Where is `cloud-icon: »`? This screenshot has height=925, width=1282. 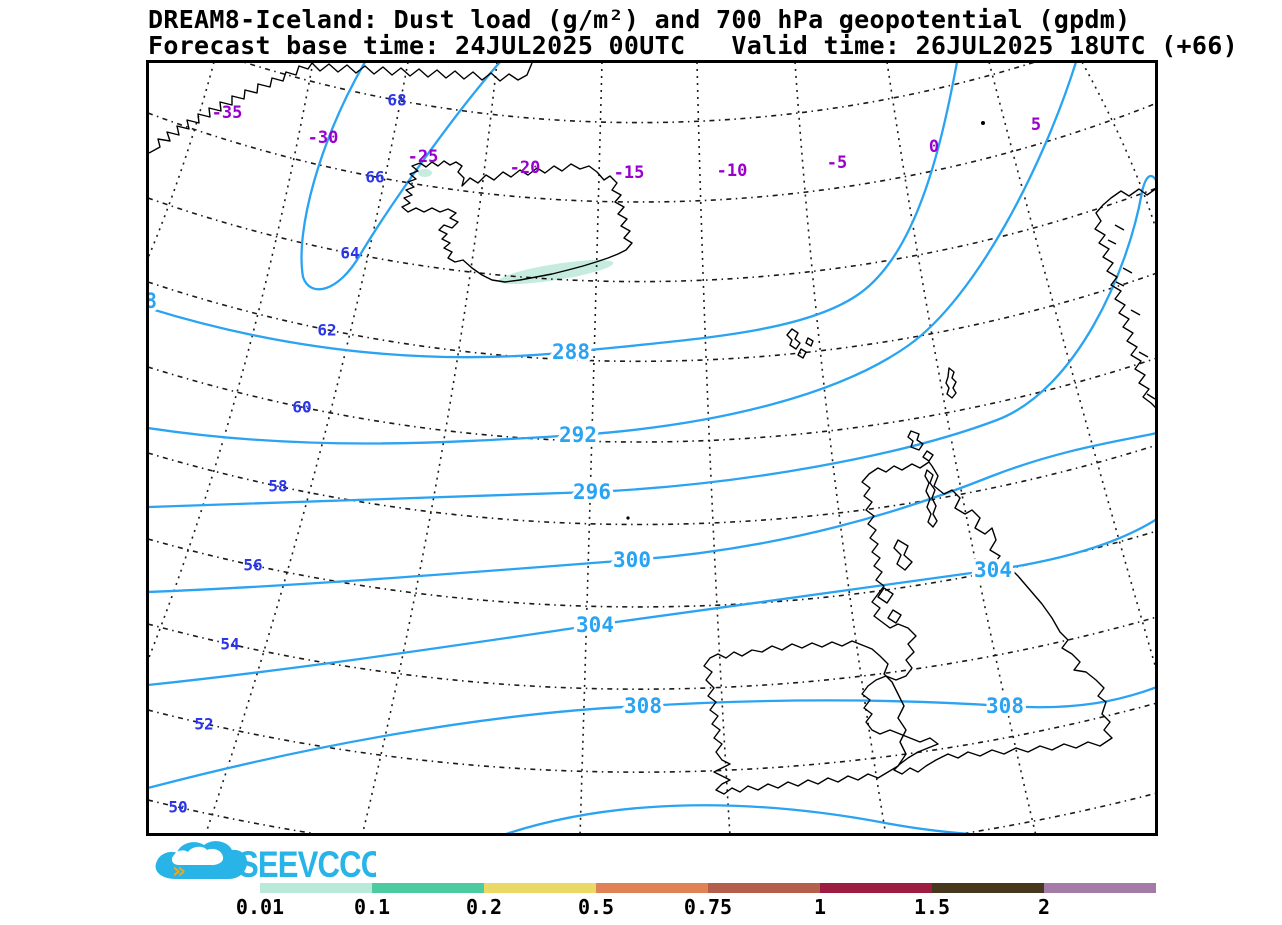 cloud-icon: » is located at coordinates (201, 862).